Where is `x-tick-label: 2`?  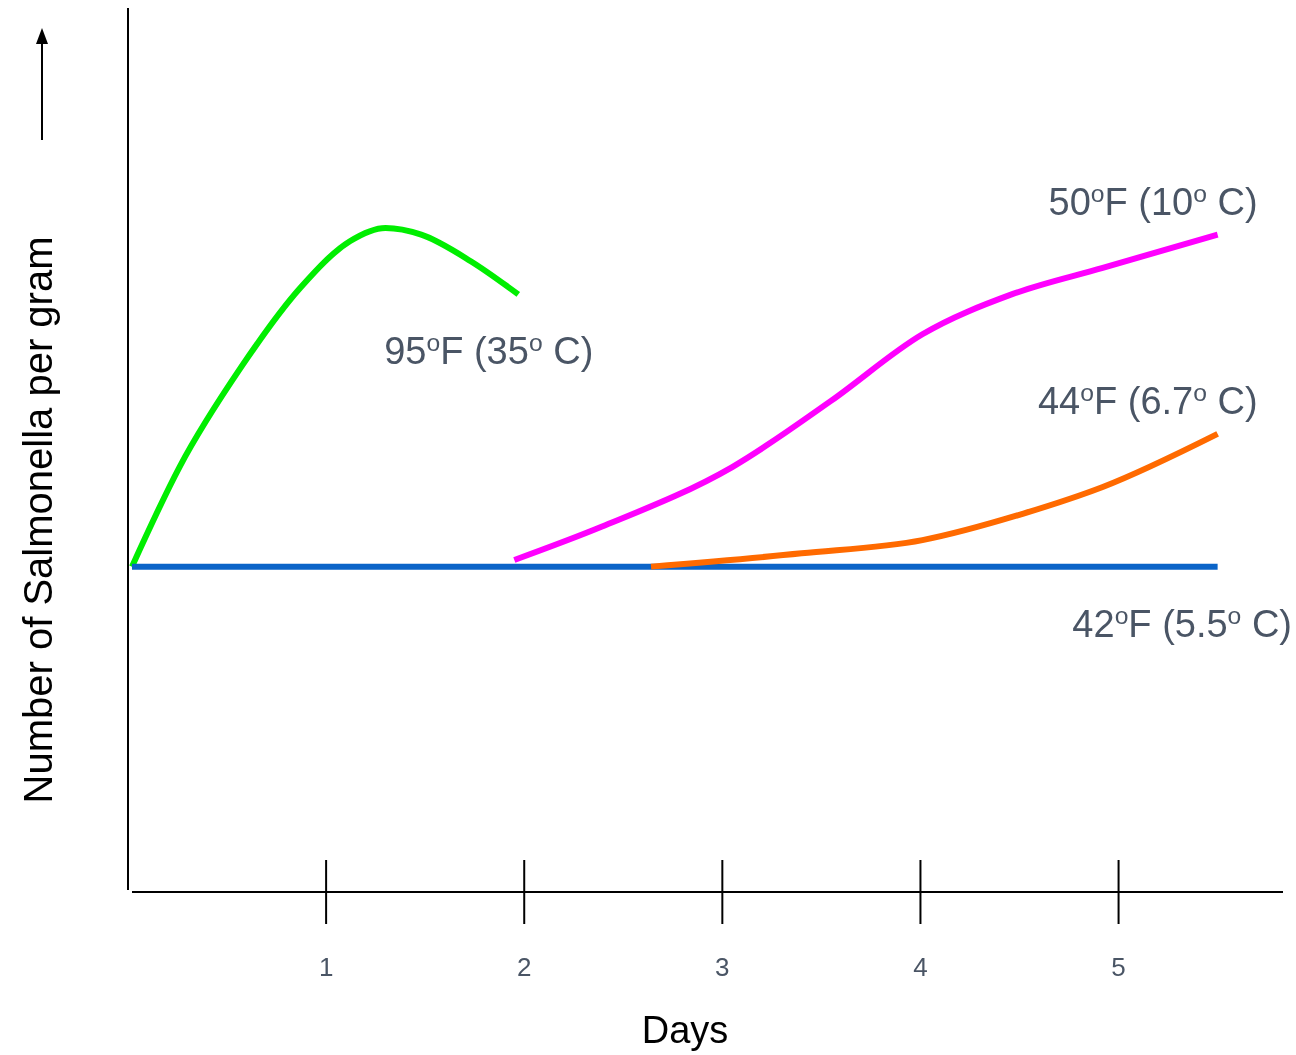 x-tick-label: 2 is located at coordinates (524, 967).